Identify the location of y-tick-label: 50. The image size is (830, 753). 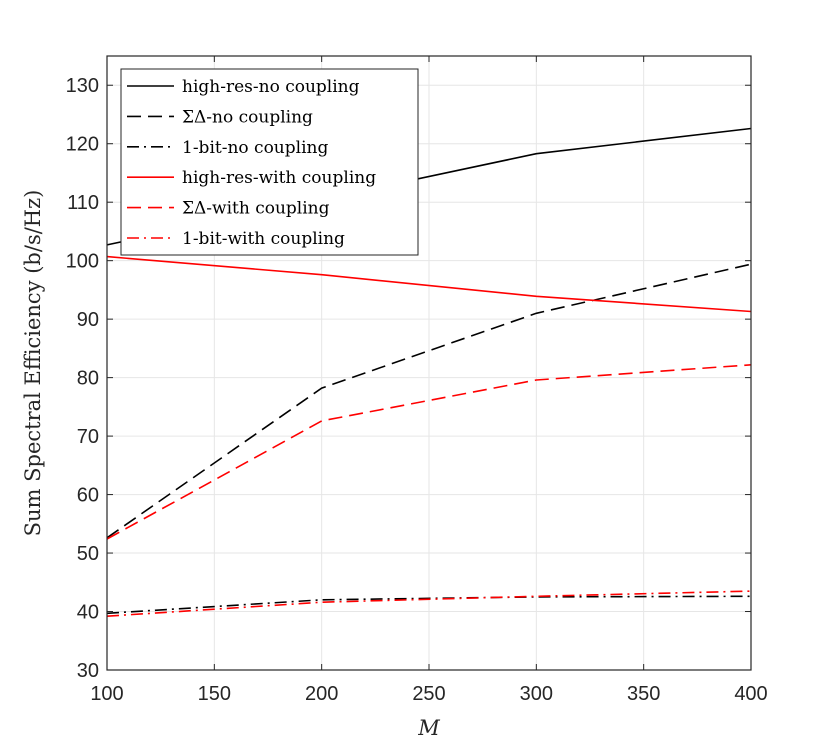
(88, 554).